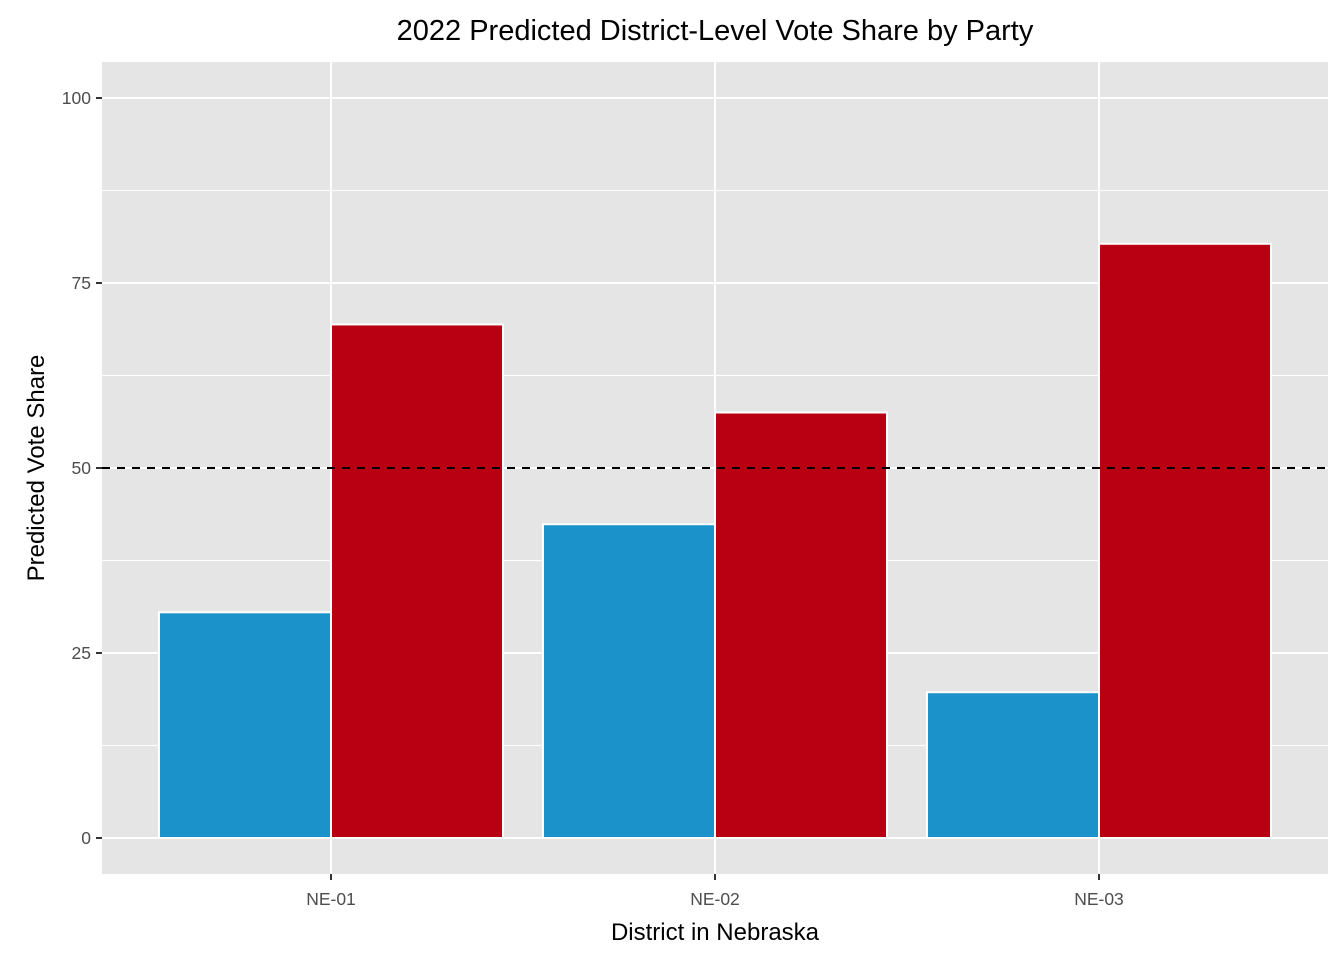 Image resolution: width=1344 pixels, height=960 pixels. I want to click on y-axis-title: Predicted Vote Share, so click(36, 468).